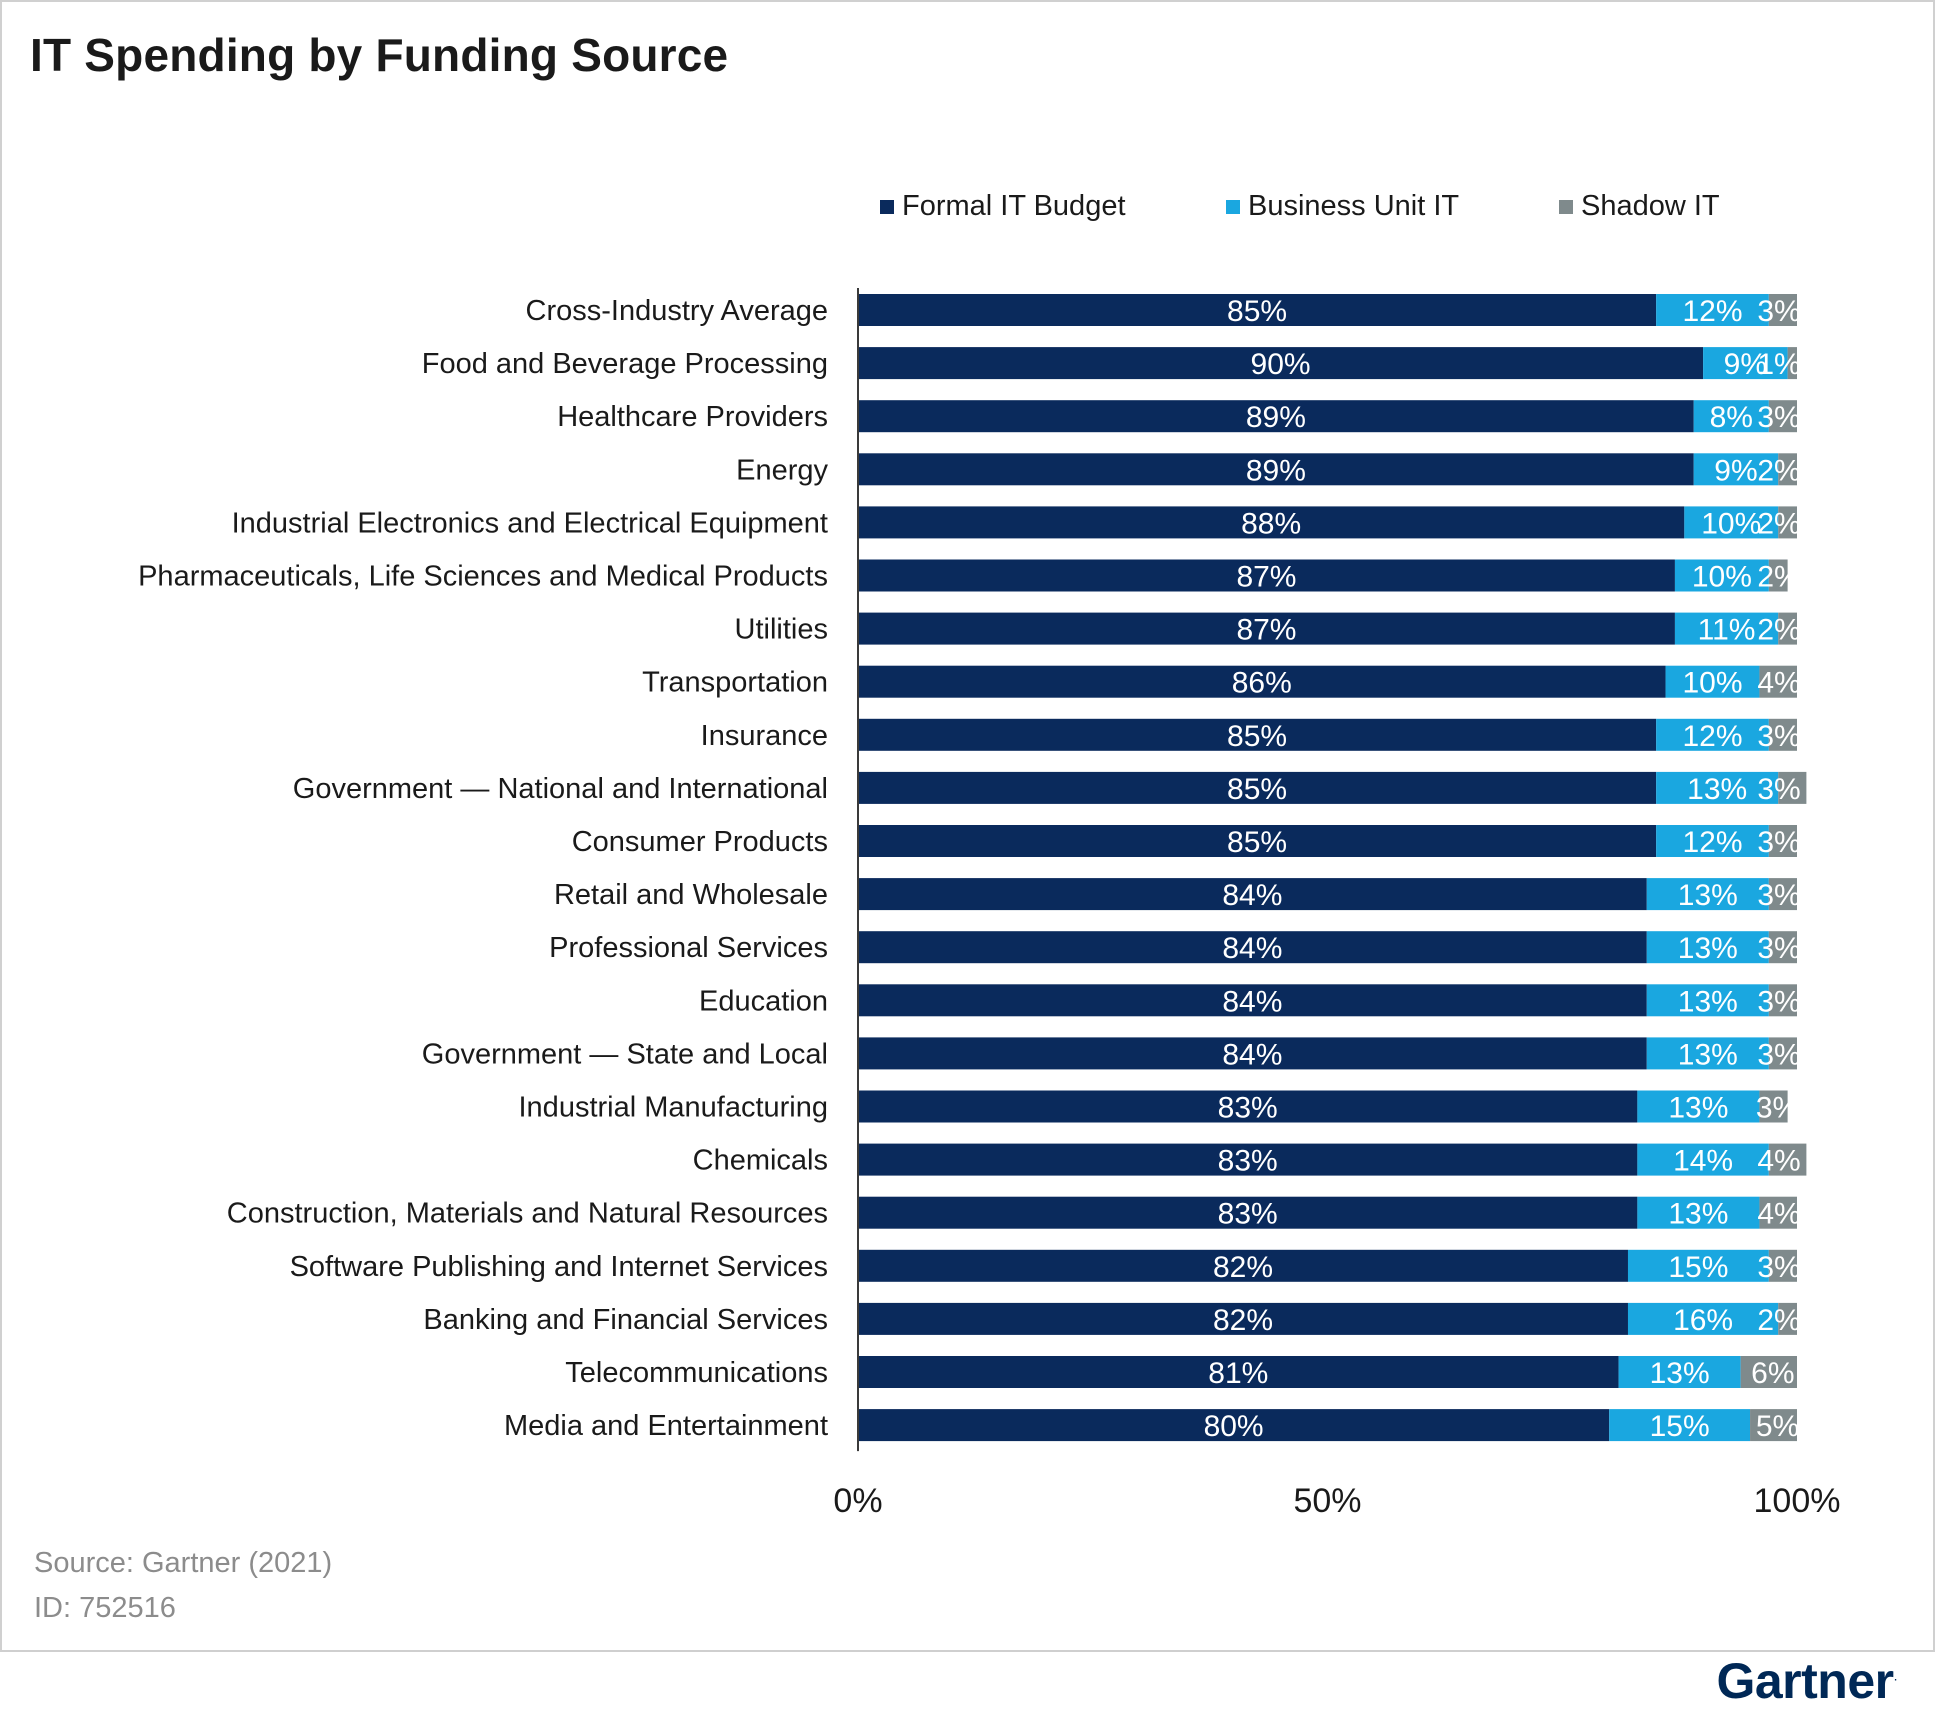 The width and height of the screenshot is (1935, 1722). I want to click on bar-shadow-it-pharmaceuticals-life-sciences-and-medical-products, so click(1778, 575).